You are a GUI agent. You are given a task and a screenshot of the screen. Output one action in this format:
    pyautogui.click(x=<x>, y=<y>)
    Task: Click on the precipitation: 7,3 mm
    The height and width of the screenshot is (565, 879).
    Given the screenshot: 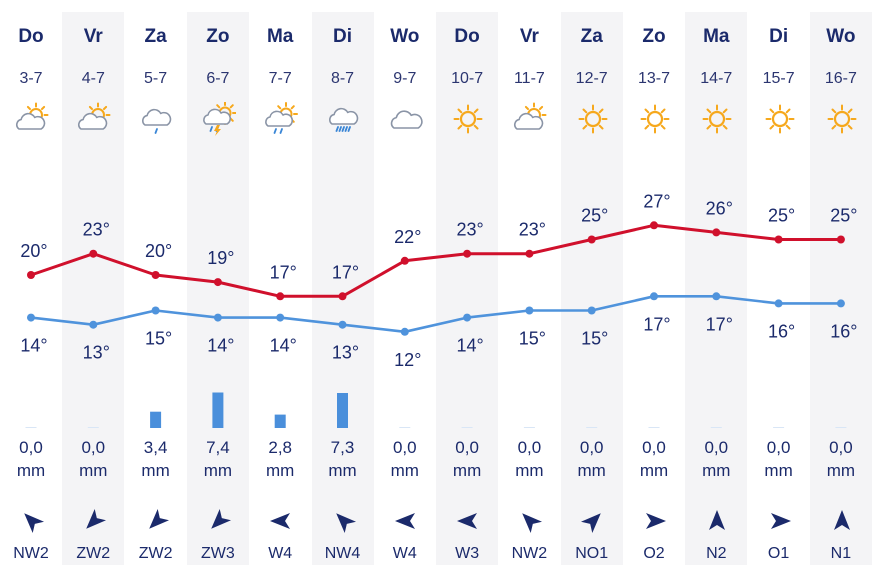 What is the action you would take?
    pyautogui.click(x=343, y=459)
    